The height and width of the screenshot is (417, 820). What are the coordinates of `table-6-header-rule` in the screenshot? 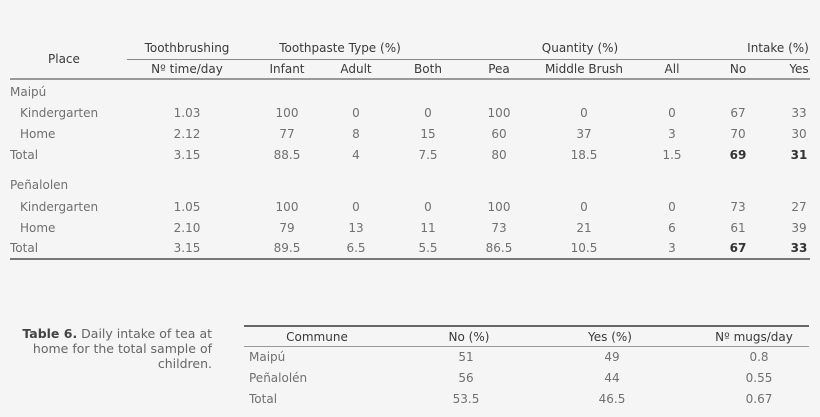 It's located at (526, 346).